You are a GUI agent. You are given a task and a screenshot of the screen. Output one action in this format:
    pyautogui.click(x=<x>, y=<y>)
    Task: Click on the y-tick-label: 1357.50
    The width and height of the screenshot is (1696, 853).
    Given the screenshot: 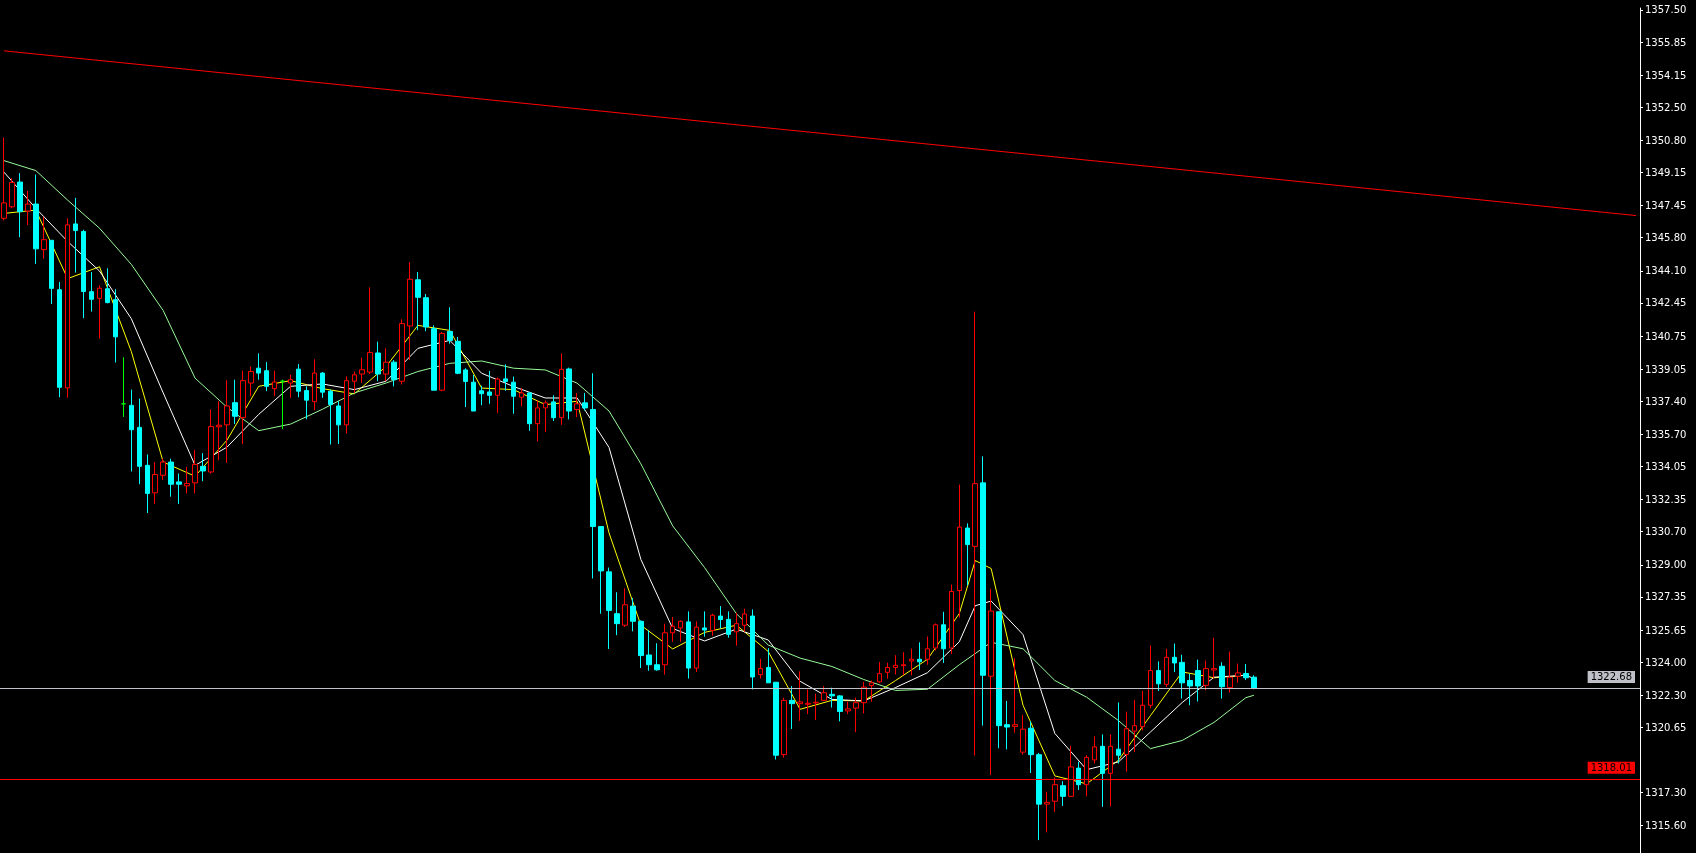 What is the action you would take?
    pyautogui.click(x=1666, y=10)
    